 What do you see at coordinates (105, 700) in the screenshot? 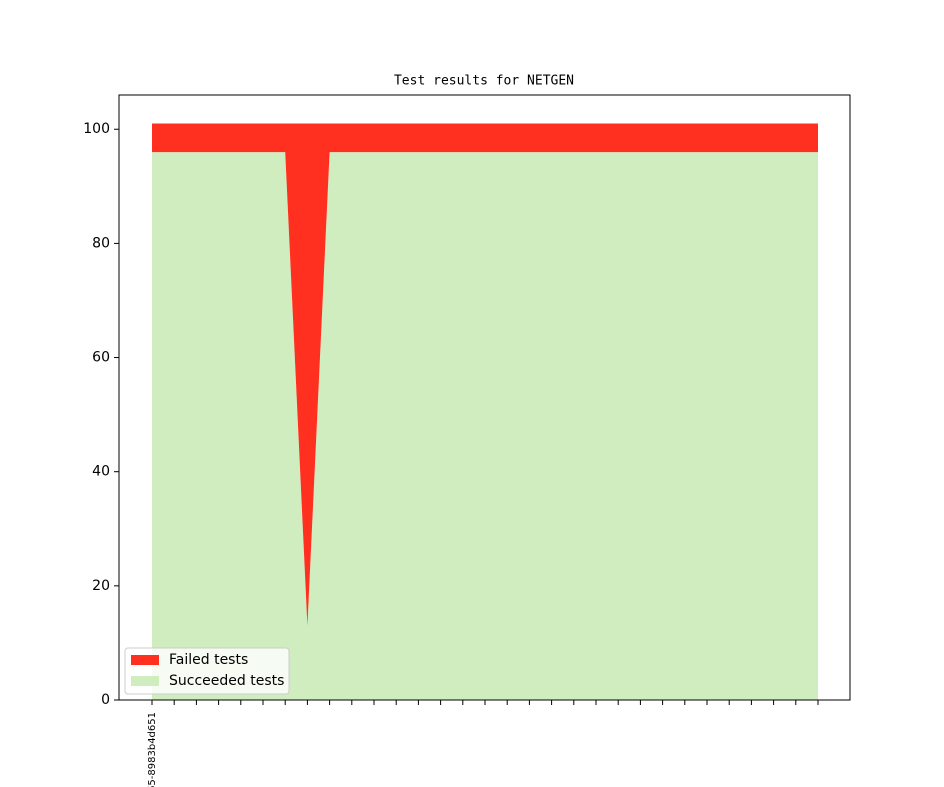
I see `y-tick-label: 0` at bounding box center [105, 700].